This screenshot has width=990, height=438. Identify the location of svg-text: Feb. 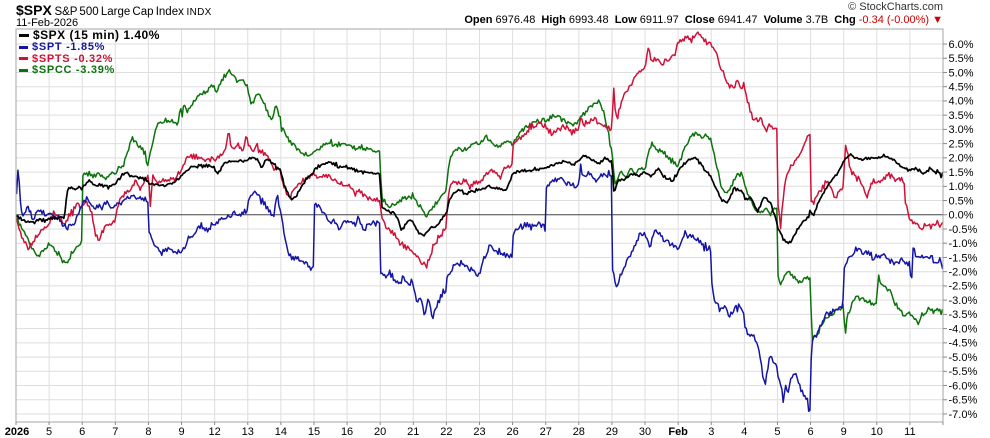
(678, 432).